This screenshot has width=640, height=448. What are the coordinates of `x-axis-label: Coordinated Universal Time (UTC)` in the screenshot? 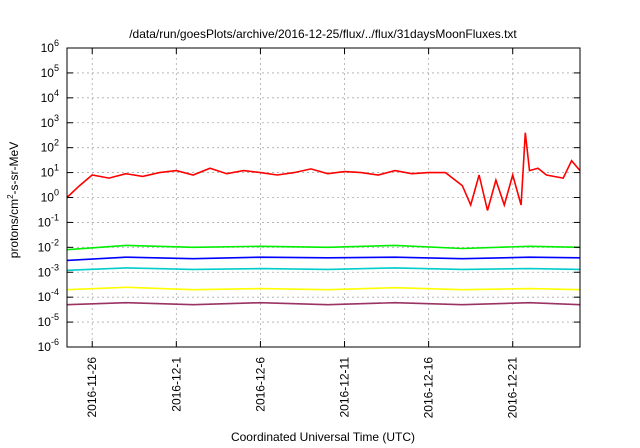 It's located at (323, 437).